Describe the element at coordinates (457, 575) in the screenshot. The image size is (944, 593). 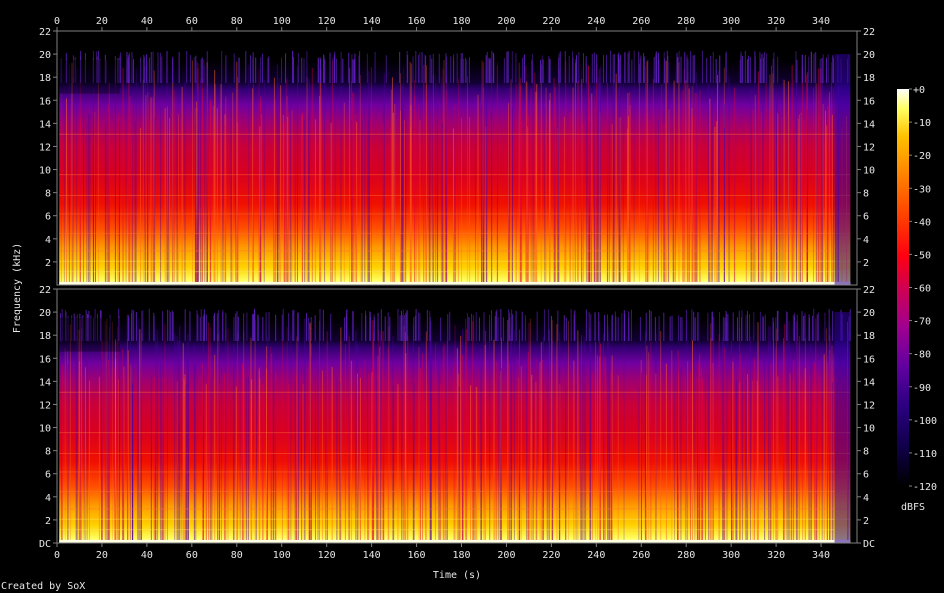
I see `x-axis-title: Time (s)` at that location.